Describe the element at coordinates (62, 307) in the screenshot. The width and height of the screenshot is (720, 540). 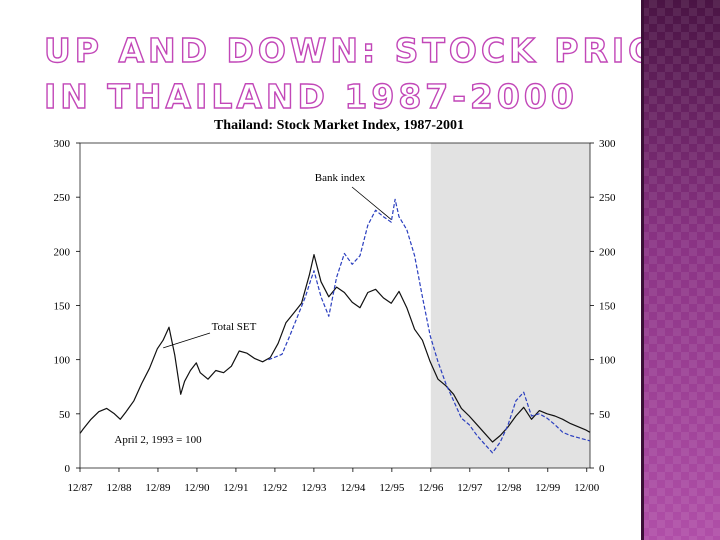
I see `y-tick-label-left: 150` at that location.